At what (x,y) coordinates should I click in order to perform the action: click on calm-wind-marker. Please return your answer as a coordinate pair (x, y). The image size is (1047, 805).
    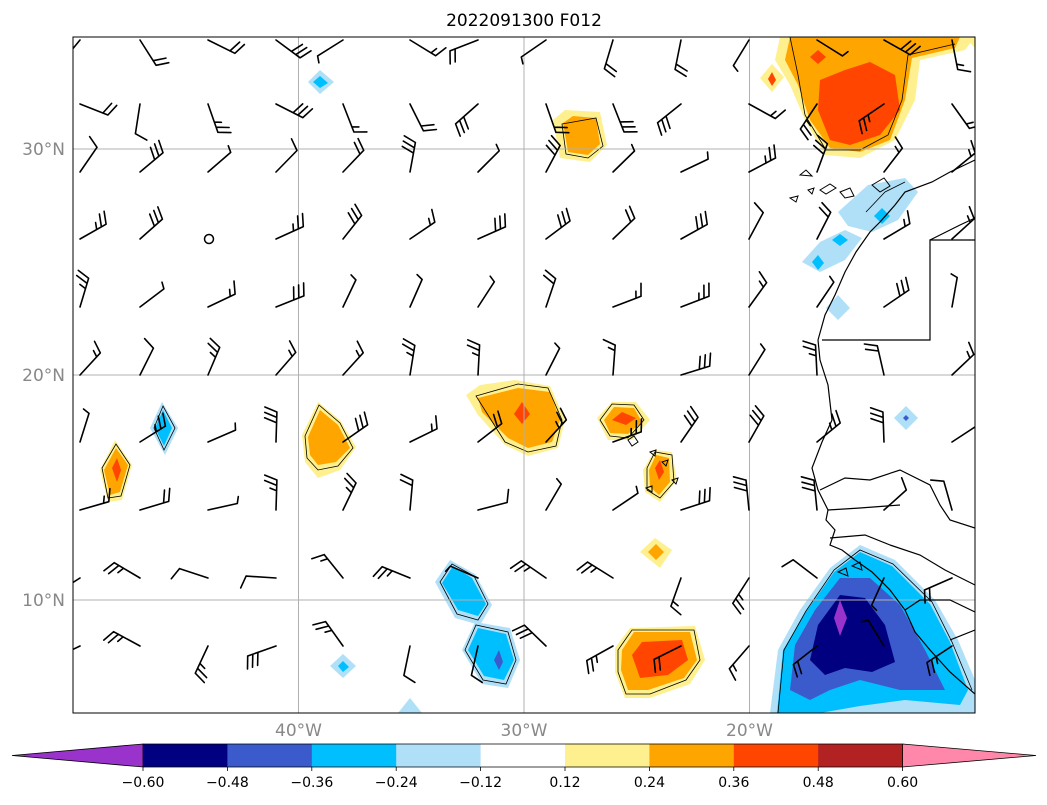
    Looking at the image, I should click on (209, 239).